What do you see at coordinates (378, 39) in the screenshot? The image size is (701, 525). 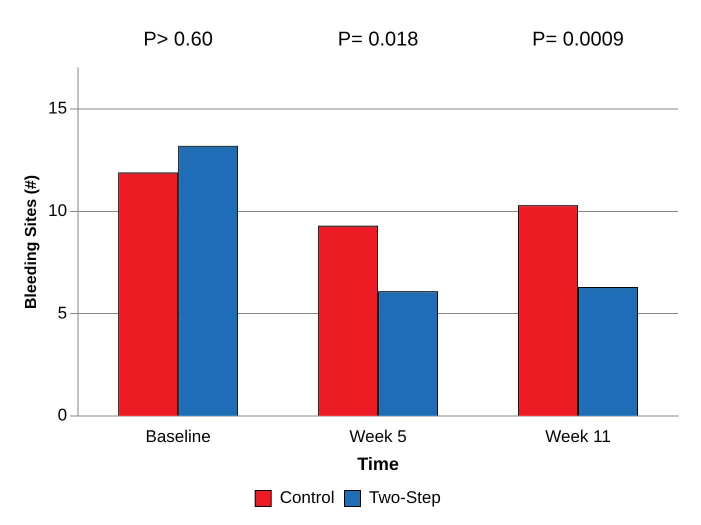 I see `text: P= 0.018` at bounding box center [378, 39].